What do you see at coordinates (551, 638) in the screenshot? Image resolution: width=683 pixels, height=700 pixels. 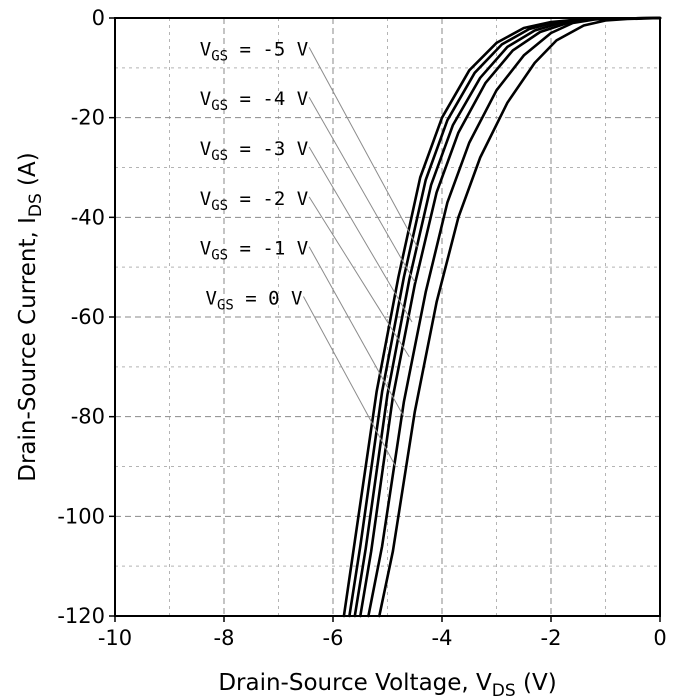 I see `x-tick-label: -2` at bounding box center [551, 638].